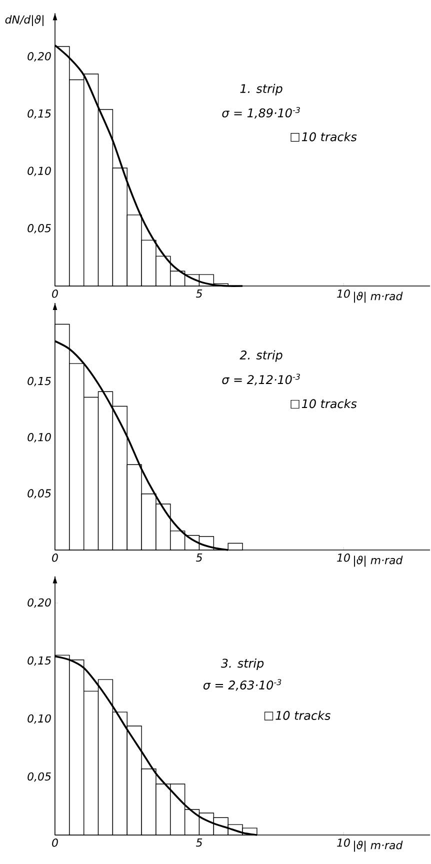  Describe the element at coordinates (242, 685) in the screenshot. I see `annotation: σ = 2,63·10$^{-3}$` at that location.